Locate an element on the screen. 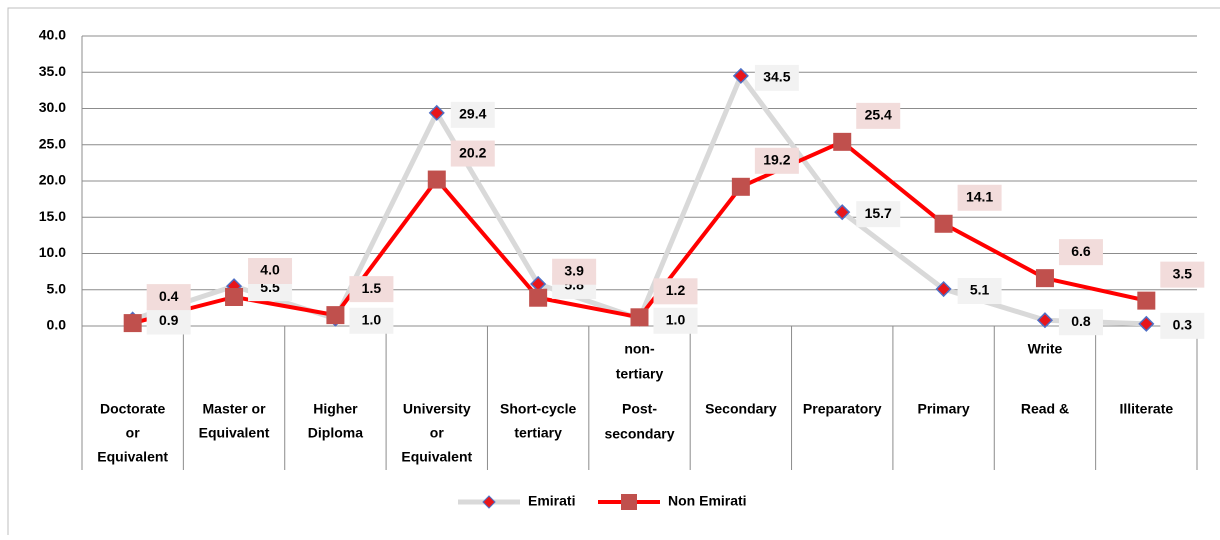 This screenshot has width=1220, height=540. y-tick-label: 5.0 is located at coordinates (57, 288).